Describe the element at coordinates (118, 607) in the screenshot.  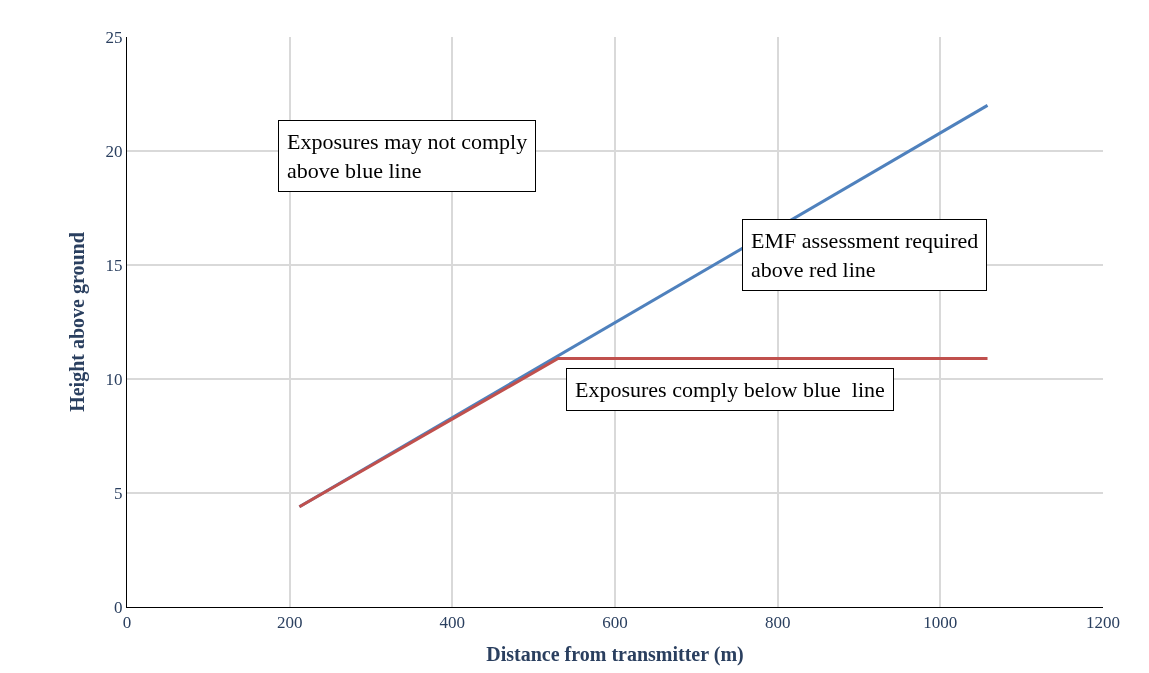
I see `y-tick-label: 0` at that location.